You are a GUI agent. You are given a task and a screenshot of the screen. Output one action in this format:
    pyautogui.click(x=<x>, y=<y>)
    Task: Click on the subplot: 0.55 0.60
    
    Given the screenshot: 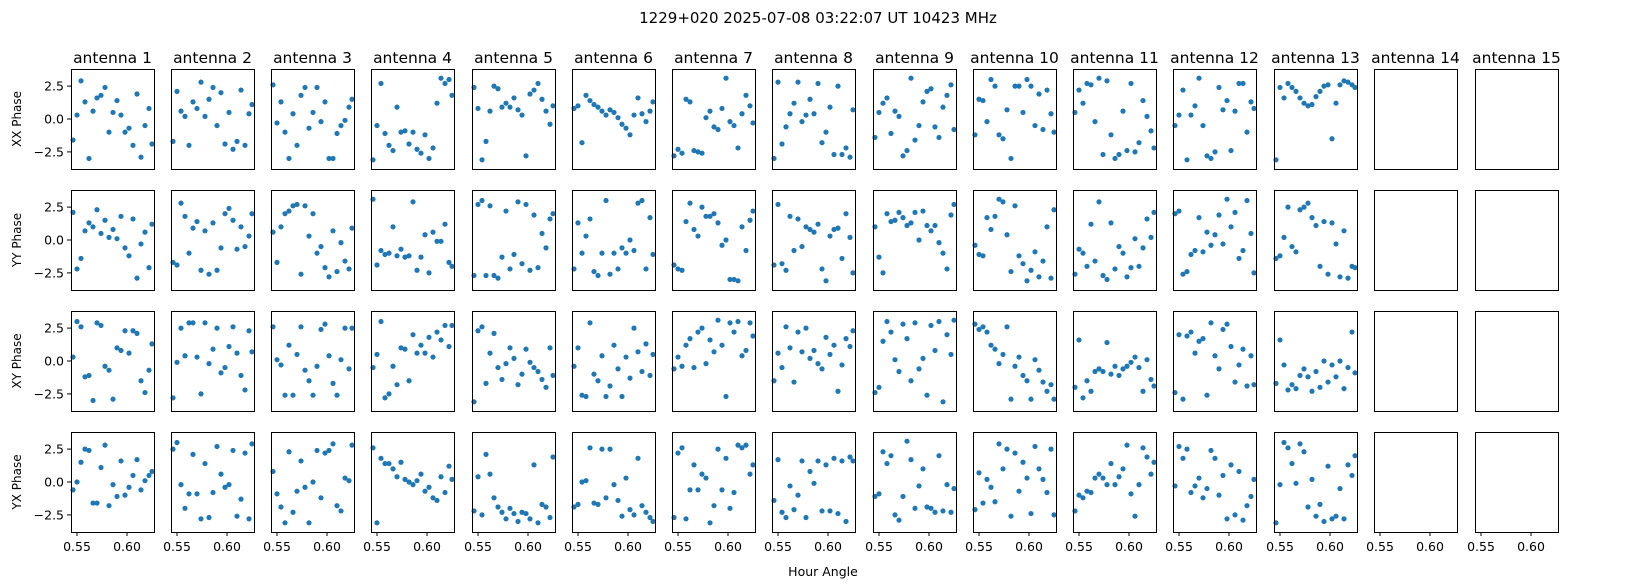 What is the action you would take?
    pyautogui.click(x=1011, y=493)
    